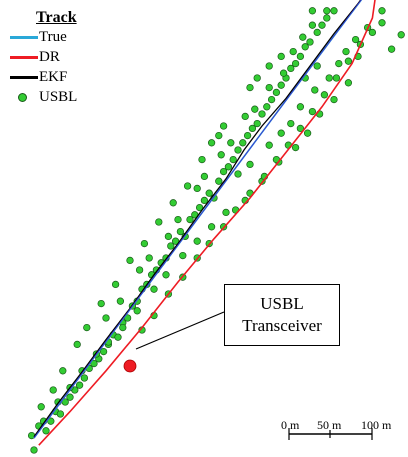  Describe the element at coordinates (330, 434) in the screenshot. I see `scale-bar` at that location.